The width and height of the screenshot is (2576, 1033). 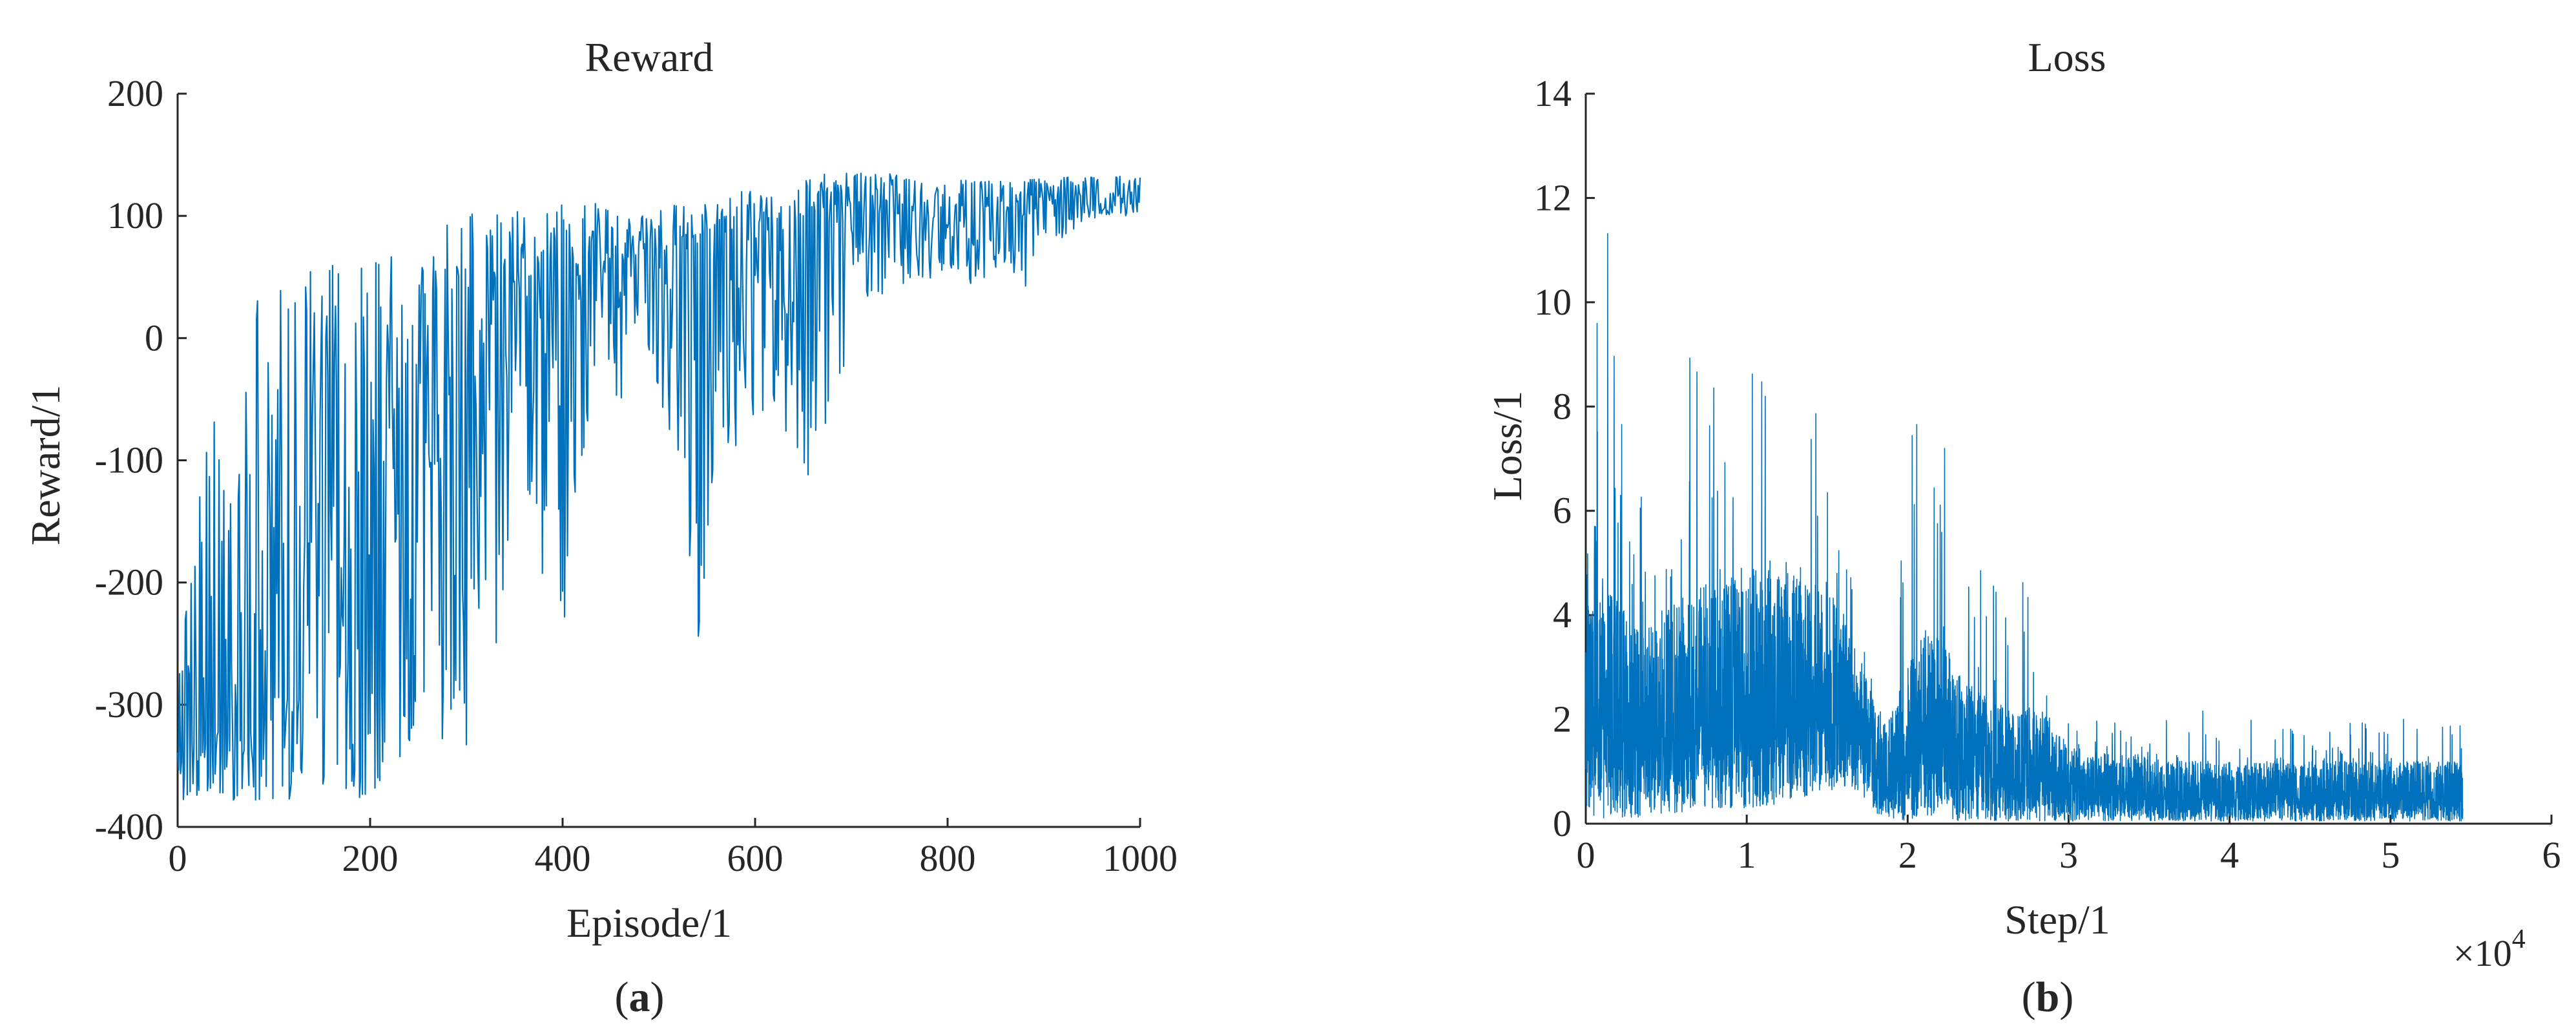 What do you see at coordinates (1562, 406) in the screenshot?
I see `loss-y-tick-label: 8` at bounding box center [1562, 406].